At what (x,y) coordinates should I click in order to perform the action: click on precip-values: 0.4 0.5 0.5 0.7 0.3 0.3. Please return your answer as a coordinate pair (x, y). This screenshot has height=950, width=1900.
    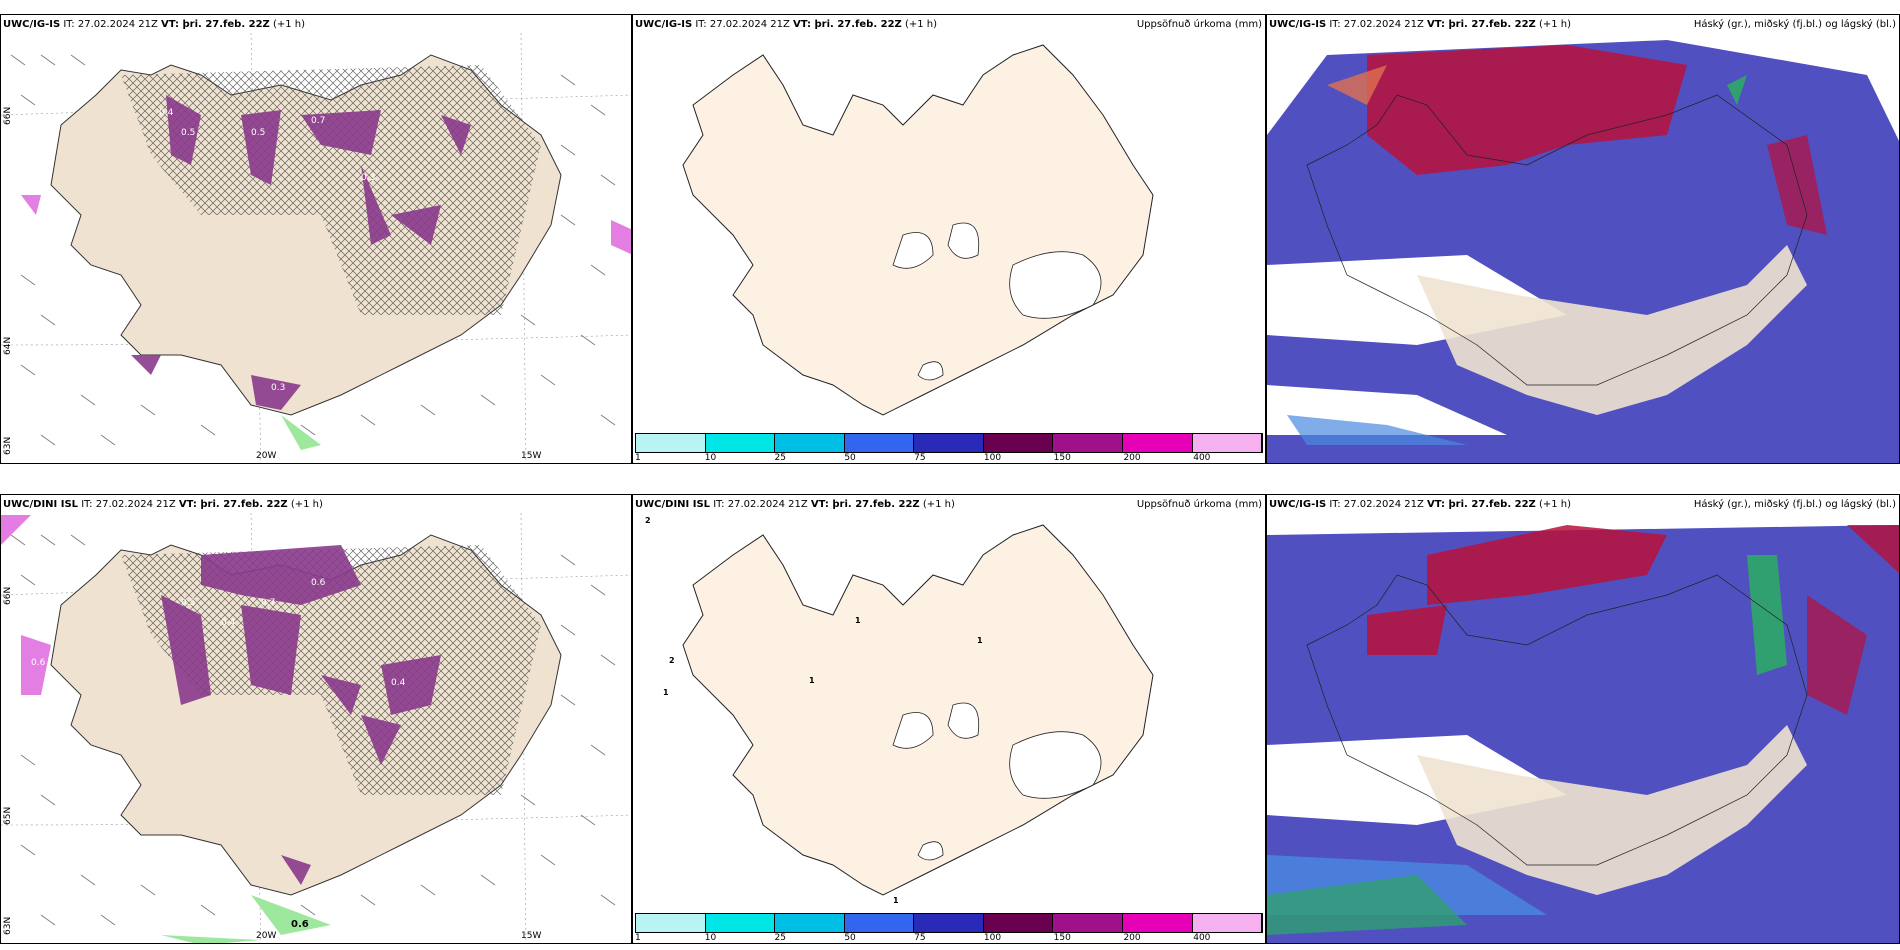
    Looking at the image, I should click on (267, 250).